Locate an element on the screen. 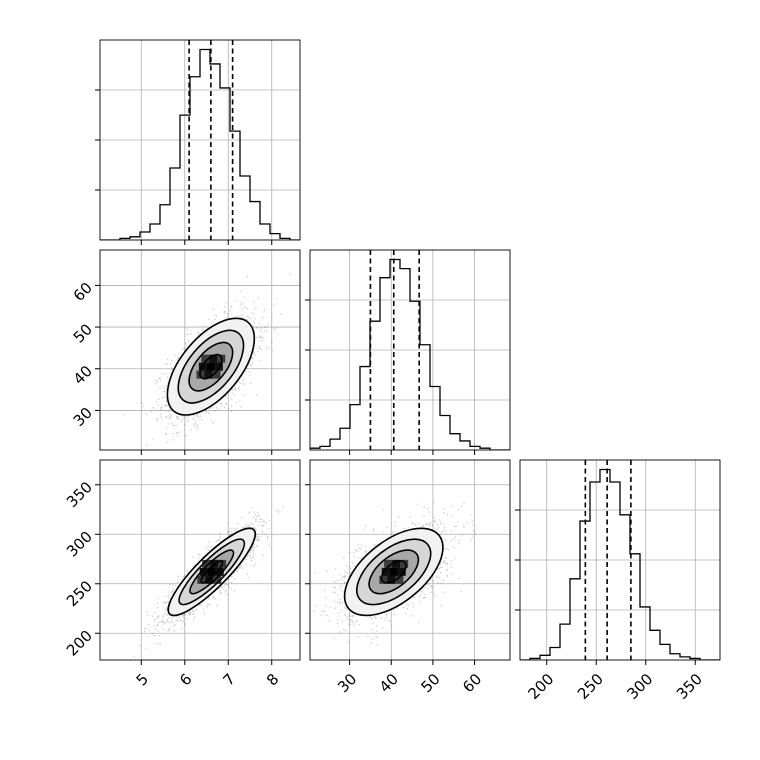 This screenshot has height=760, width=760. x-tick-label: 8 is located at coordinates (272, 679).